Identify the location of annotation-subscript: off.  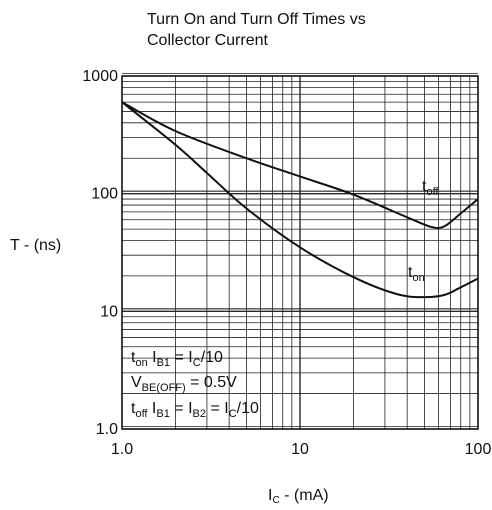
(141, 414).